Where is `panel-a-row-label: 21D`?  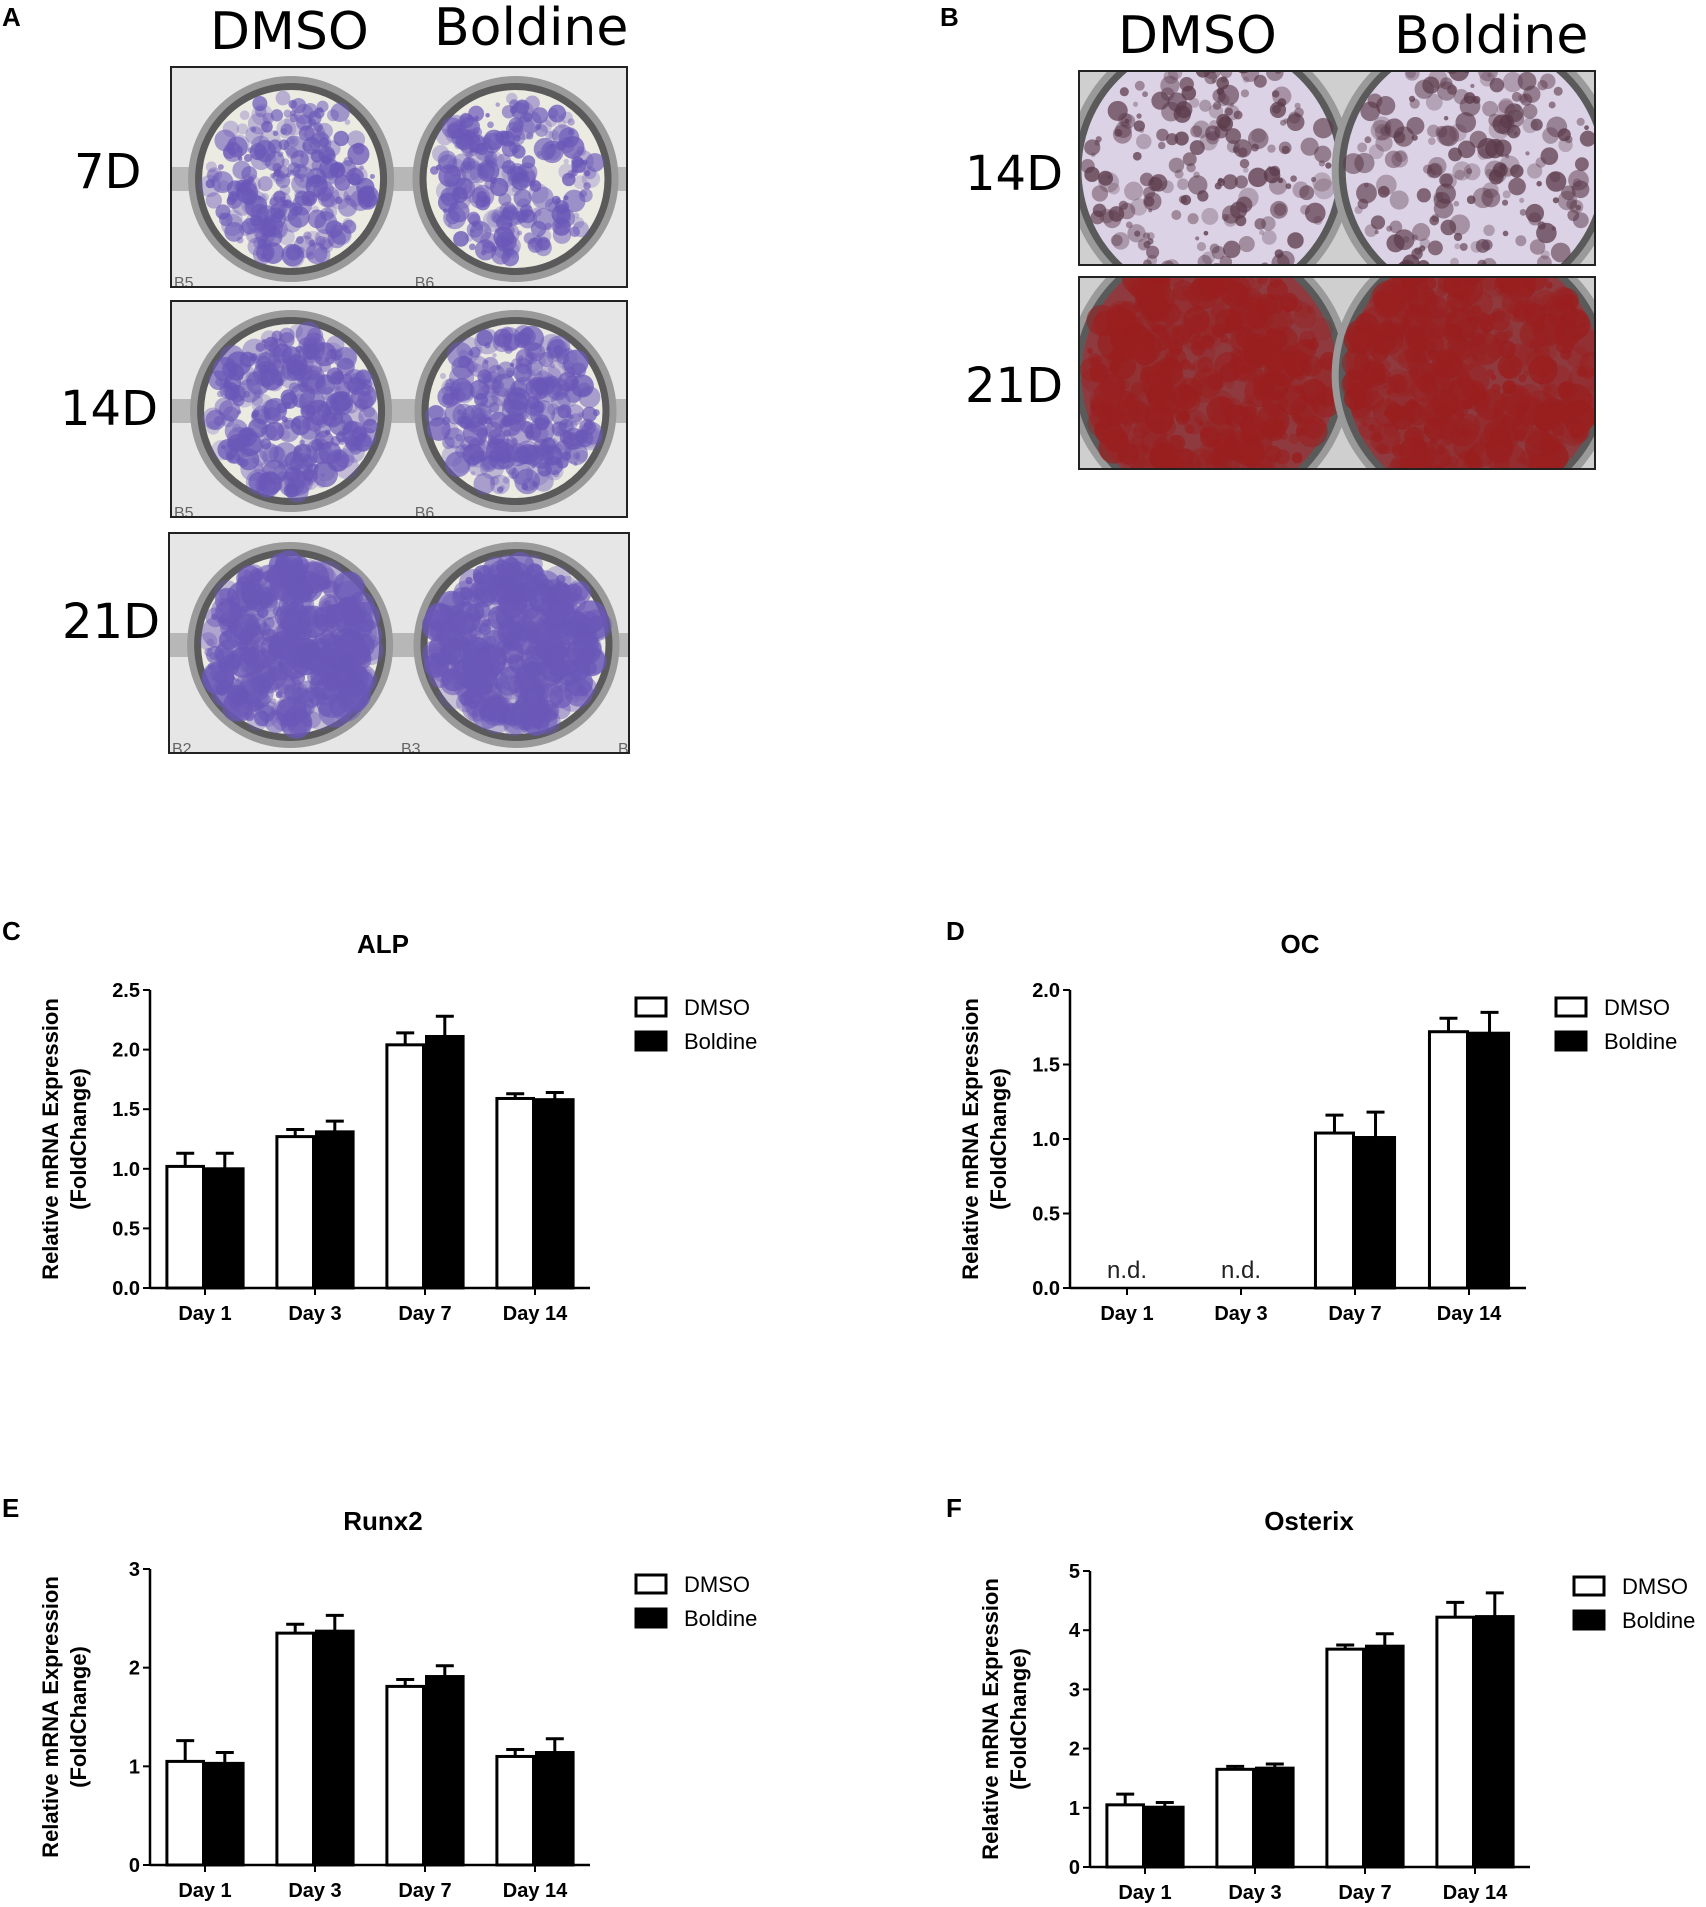 panel-a-row-label: 21D is located at coordinates (111, 622).